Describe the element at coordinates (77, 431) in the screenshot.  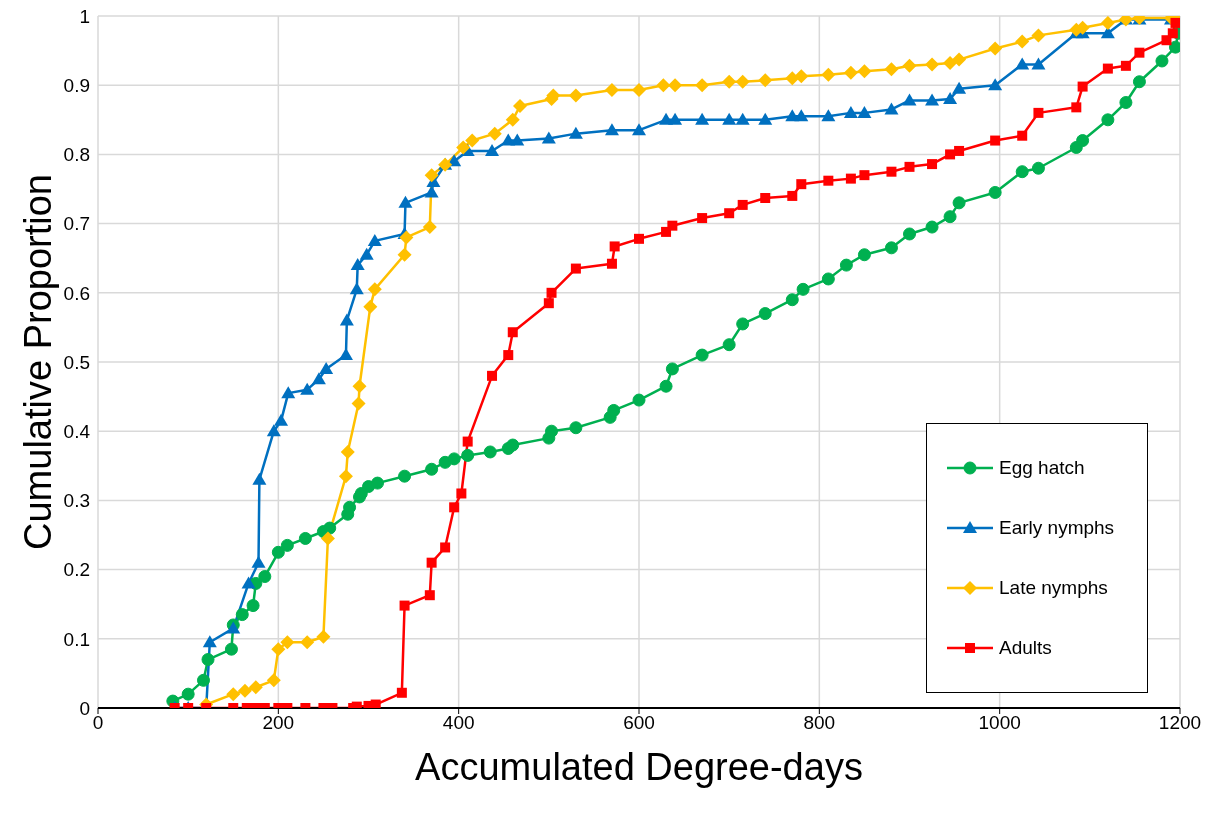
I see `y-tick-label: 0.4` at that location.